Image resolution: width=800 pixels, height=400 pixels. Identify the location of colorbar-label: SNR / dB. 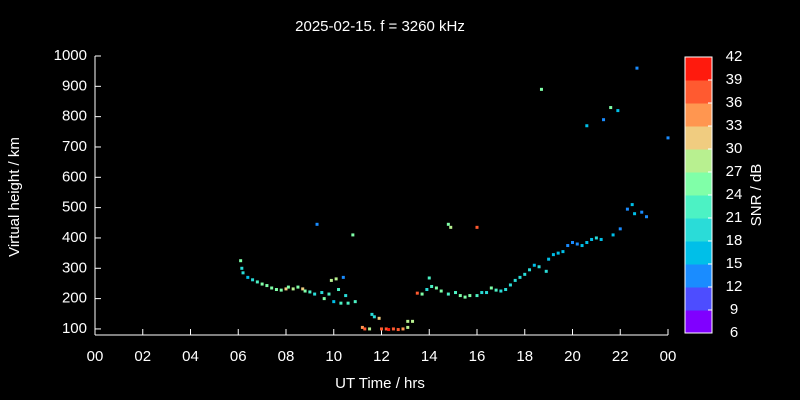
(756, 195).